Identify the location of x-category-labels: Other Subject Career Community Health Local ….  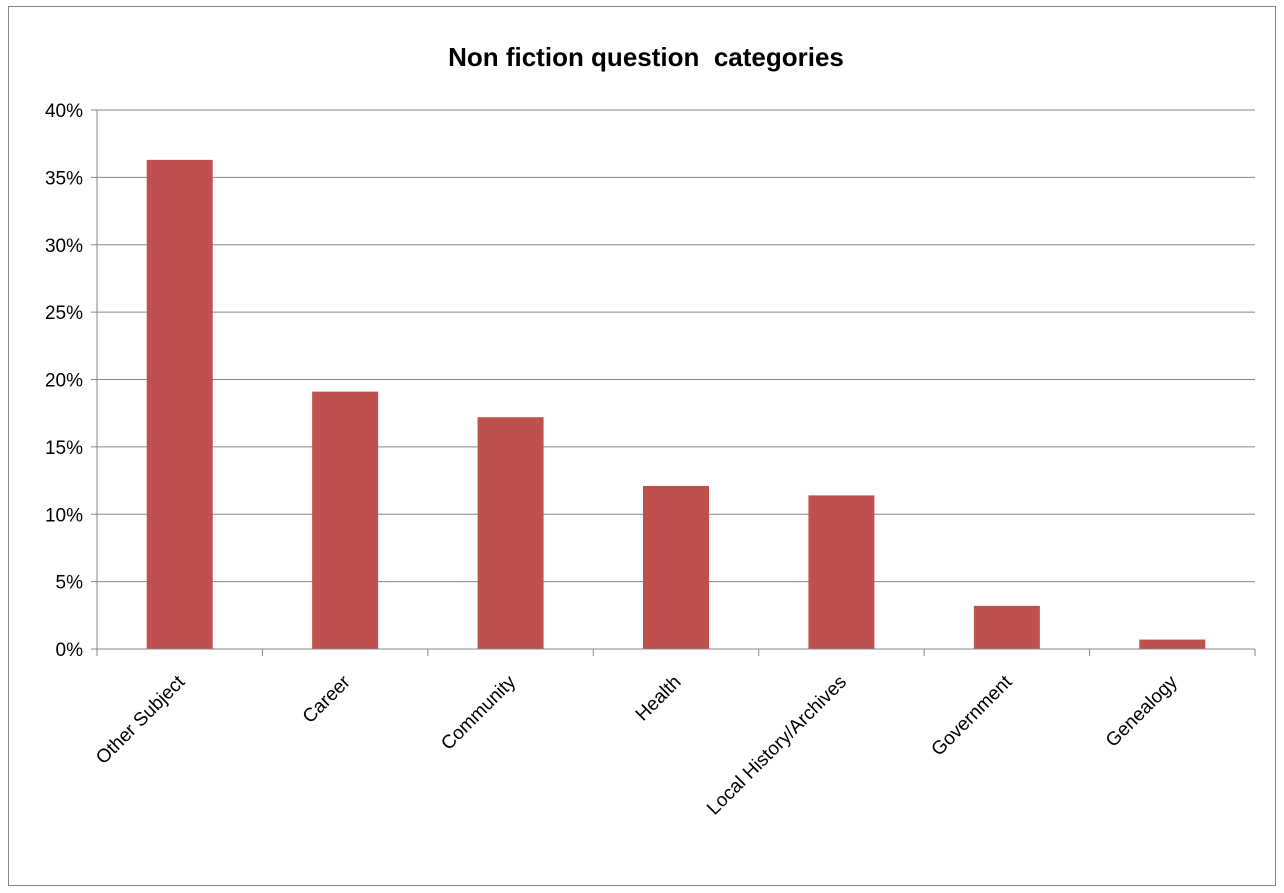
(637, 745).